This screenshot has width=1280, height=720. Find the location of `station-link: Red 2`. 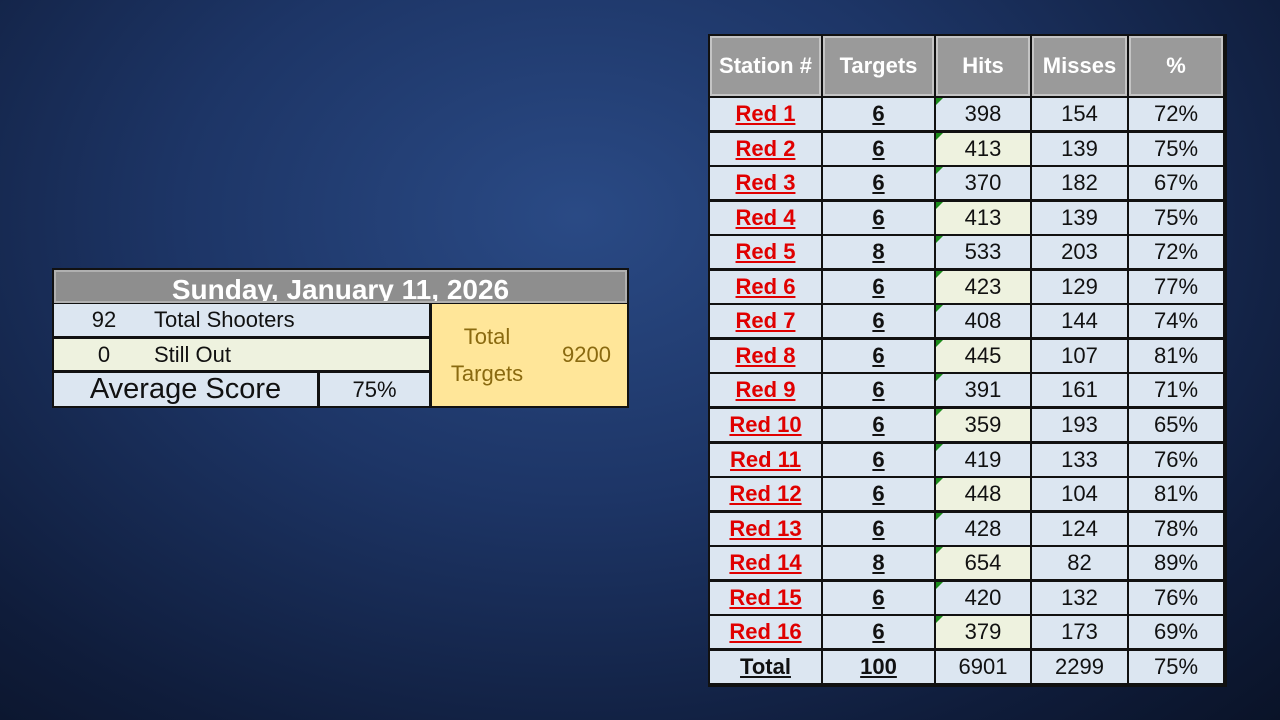

station-link: Red 2 is located at coordinates (765, 148).